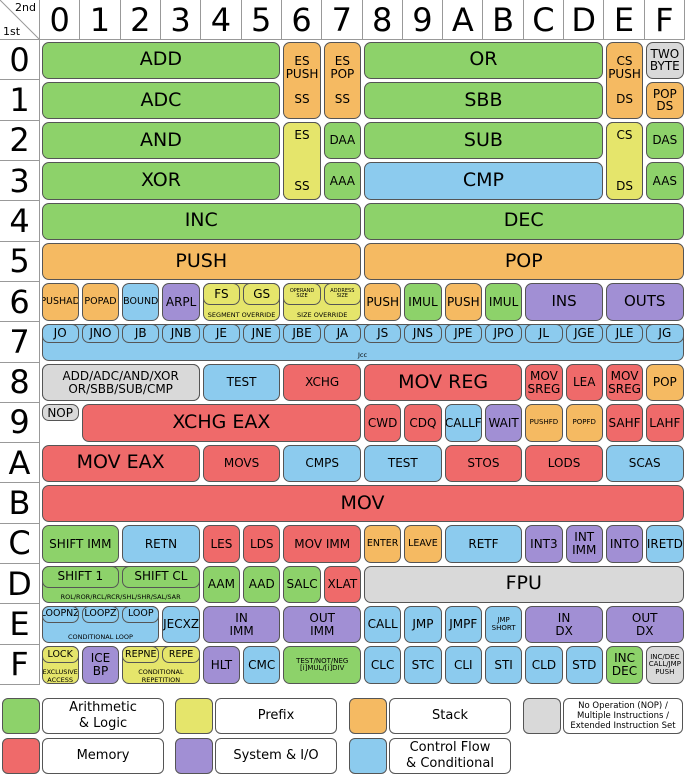 The width and height of the screenshot is (685, 779). What do you see at coordinates (342, 333) in the screenshot?
I see `opcode-ja: JA` at bounding box center [342, 333].